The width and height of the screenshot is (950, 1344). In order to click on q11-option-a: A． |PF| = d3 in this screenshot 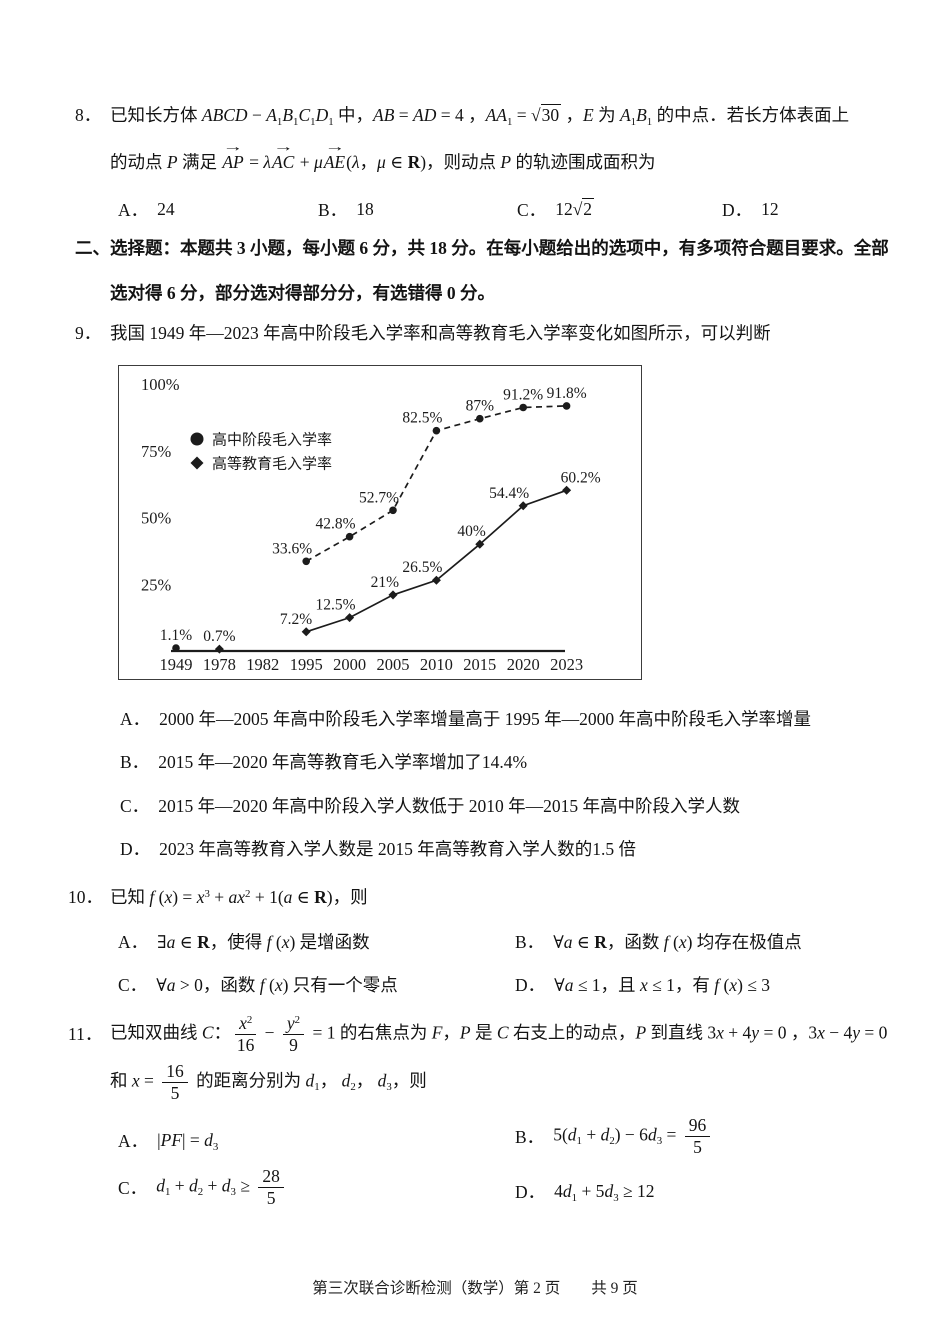, I will do `click(168, 1140)`.